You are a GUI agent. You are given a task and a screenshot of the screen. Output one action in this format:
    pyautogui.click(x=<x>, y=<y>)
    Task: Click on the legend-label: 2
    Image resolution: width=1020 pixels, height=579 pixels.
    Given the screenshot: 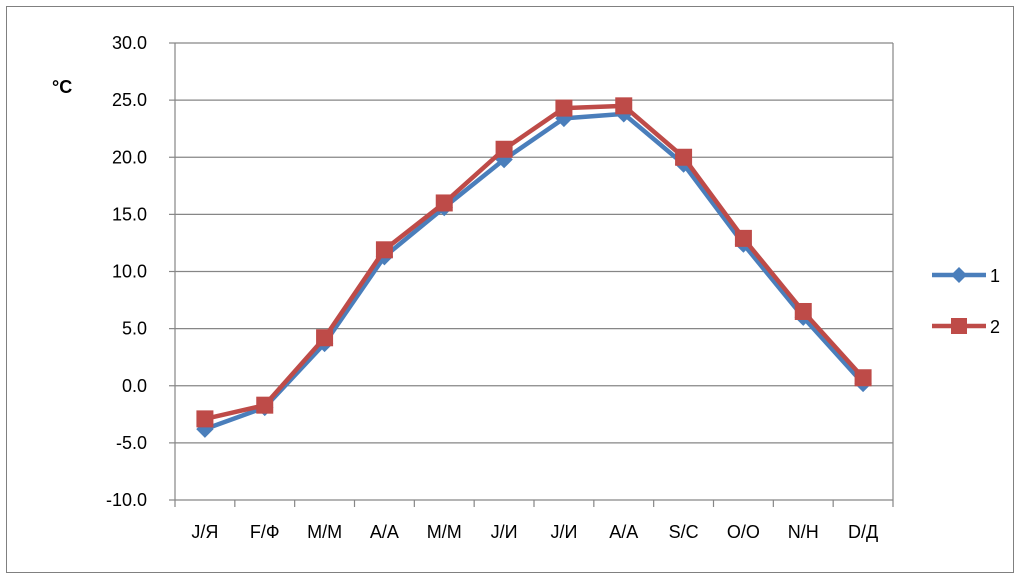 What is the action you would take?
    pyautogui.click(x=995, y=327)
    